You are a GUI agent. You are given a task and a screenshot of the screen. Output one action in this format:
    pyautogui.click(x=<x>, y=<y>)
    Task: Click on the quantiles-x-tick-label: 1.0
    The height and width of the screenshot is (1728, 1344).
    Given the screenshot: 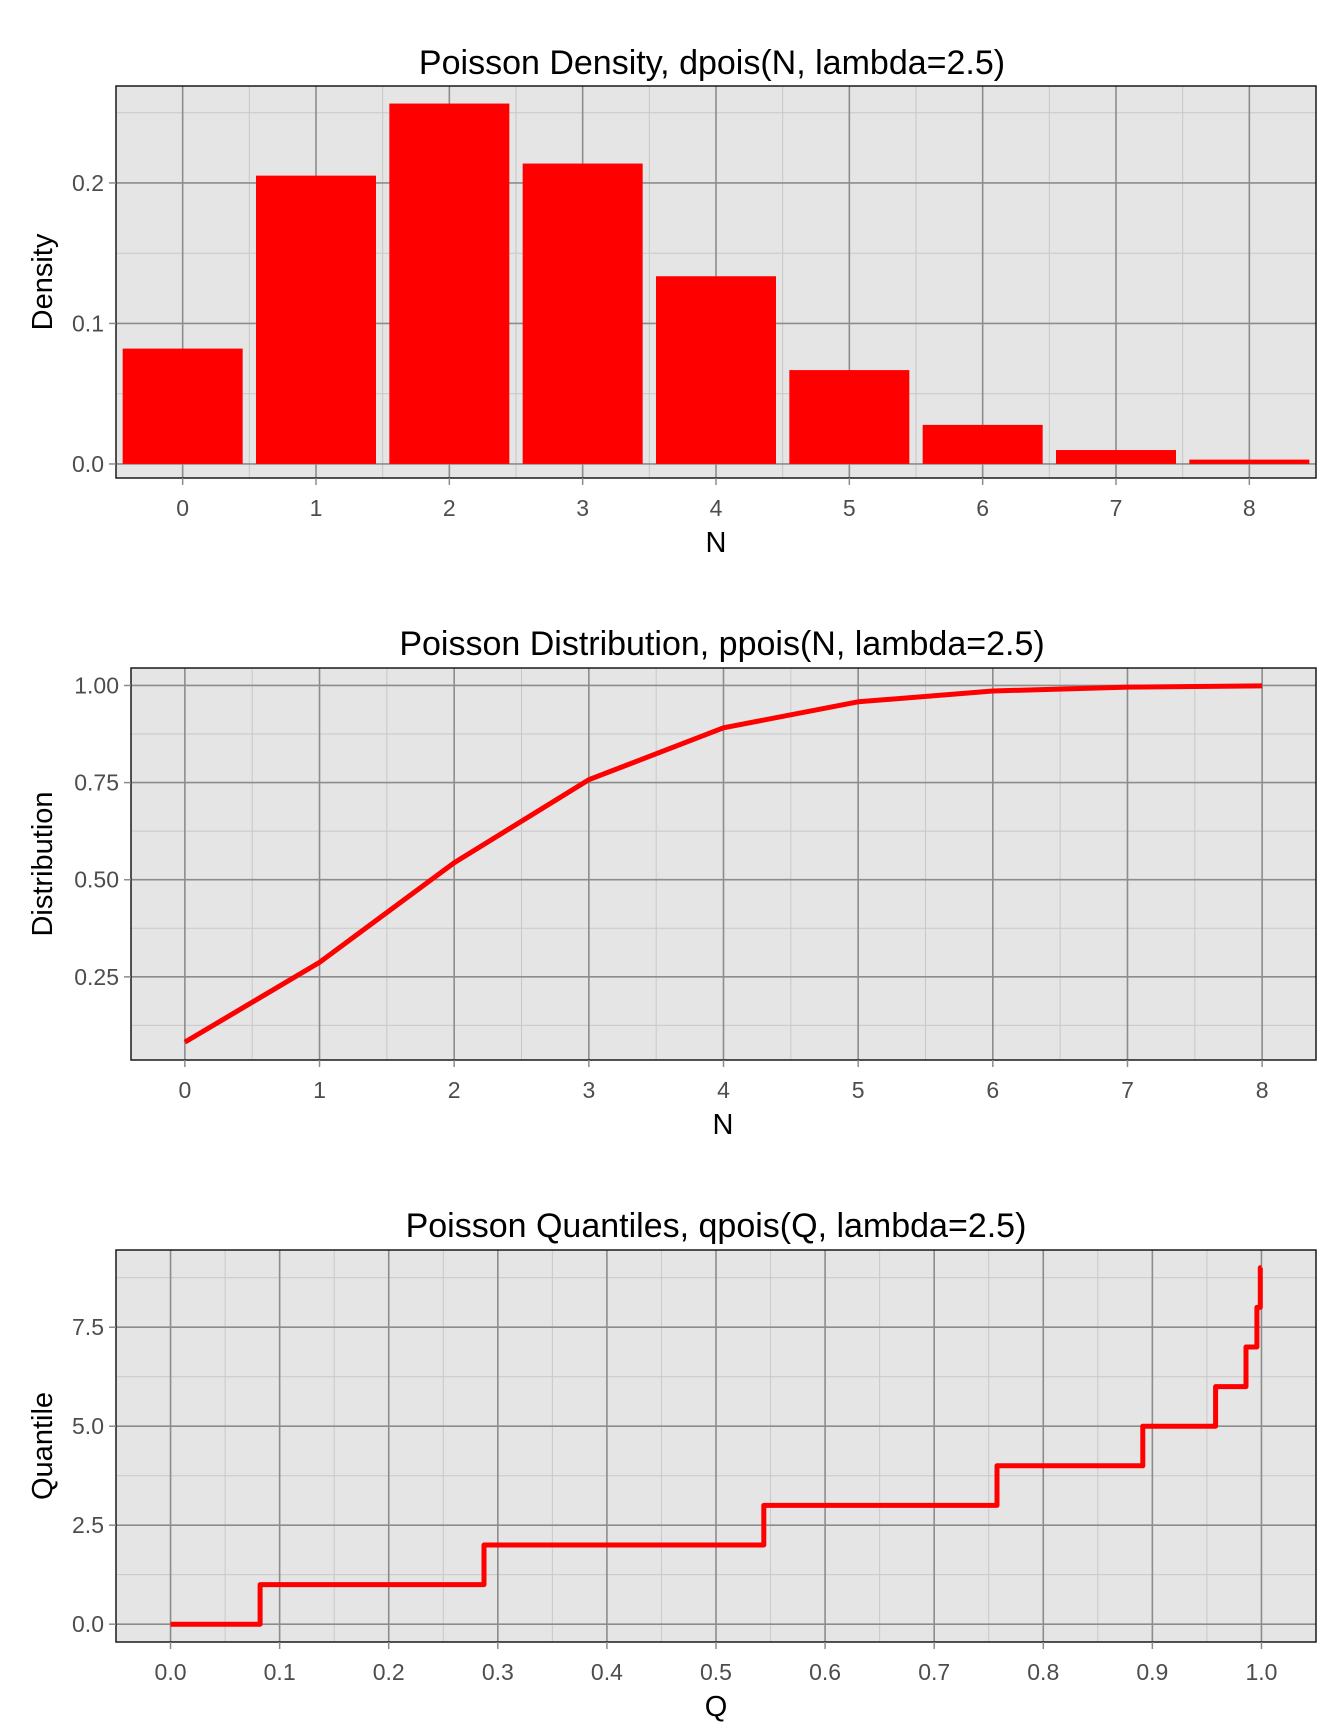 What is the action you would take?
    pyautogui.click(x=1261, y=1672)
    